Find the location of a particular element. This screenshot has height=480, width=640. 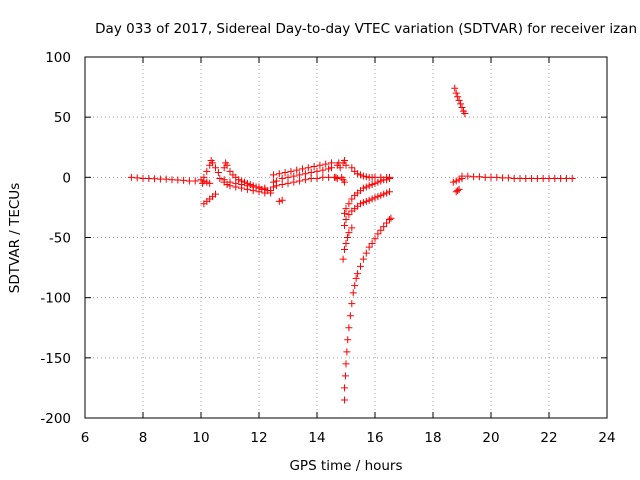

x-tick-label: 14 is located at coordinates (316, 438).